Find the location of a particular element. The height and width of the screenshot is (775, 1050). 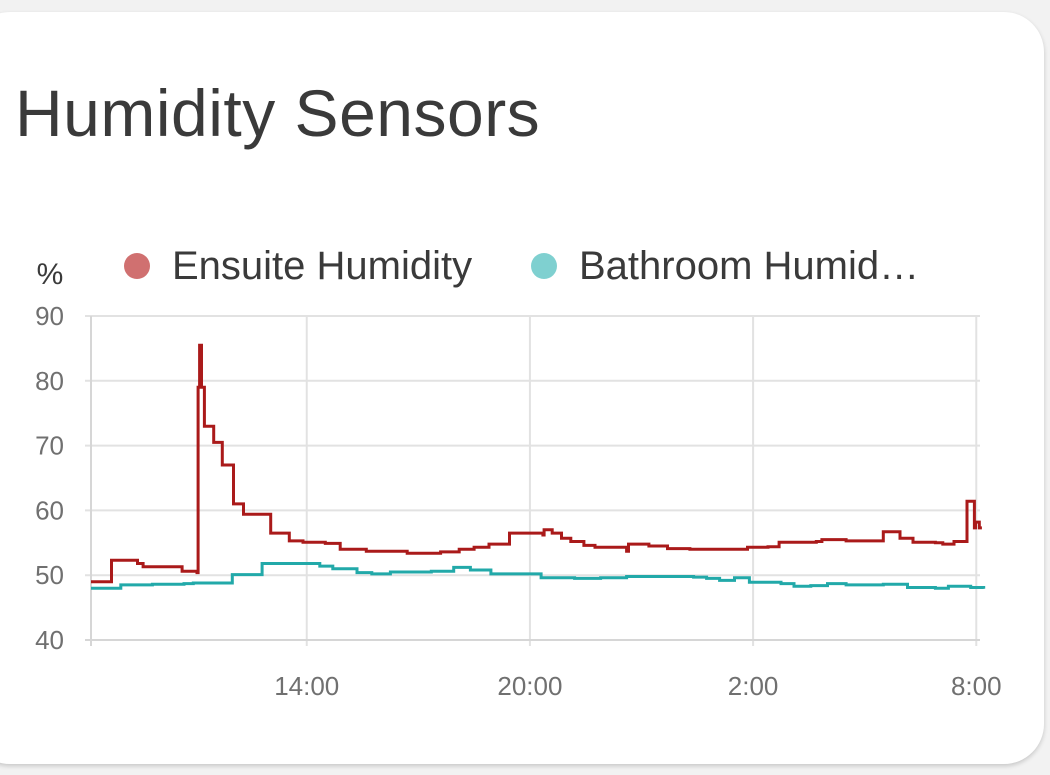

y-tick-label: 80 is located at coordinates (49, 381).